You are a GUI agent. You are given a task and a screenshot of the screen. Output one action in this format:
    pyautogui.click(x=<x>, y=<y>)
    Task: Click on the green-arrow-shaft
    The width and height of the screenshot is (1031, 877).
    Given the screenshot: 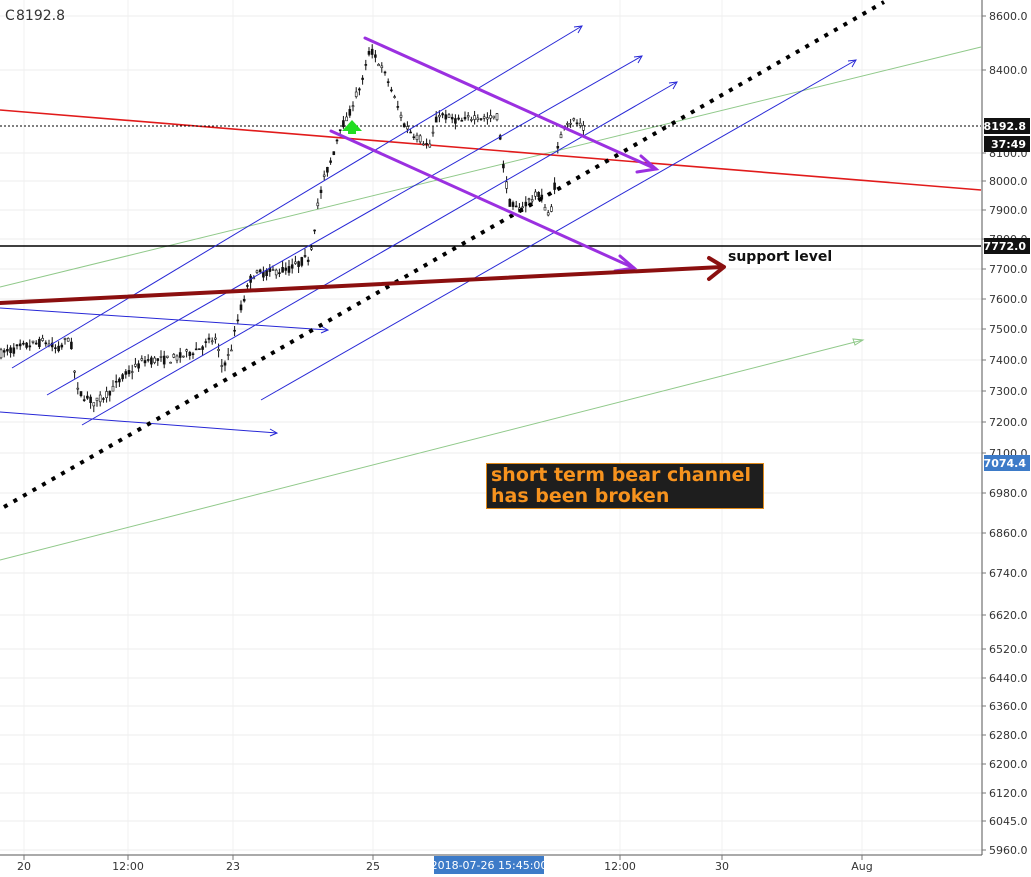 What is the action you would take?
    pyautogui.click(x=352, y=131)
    